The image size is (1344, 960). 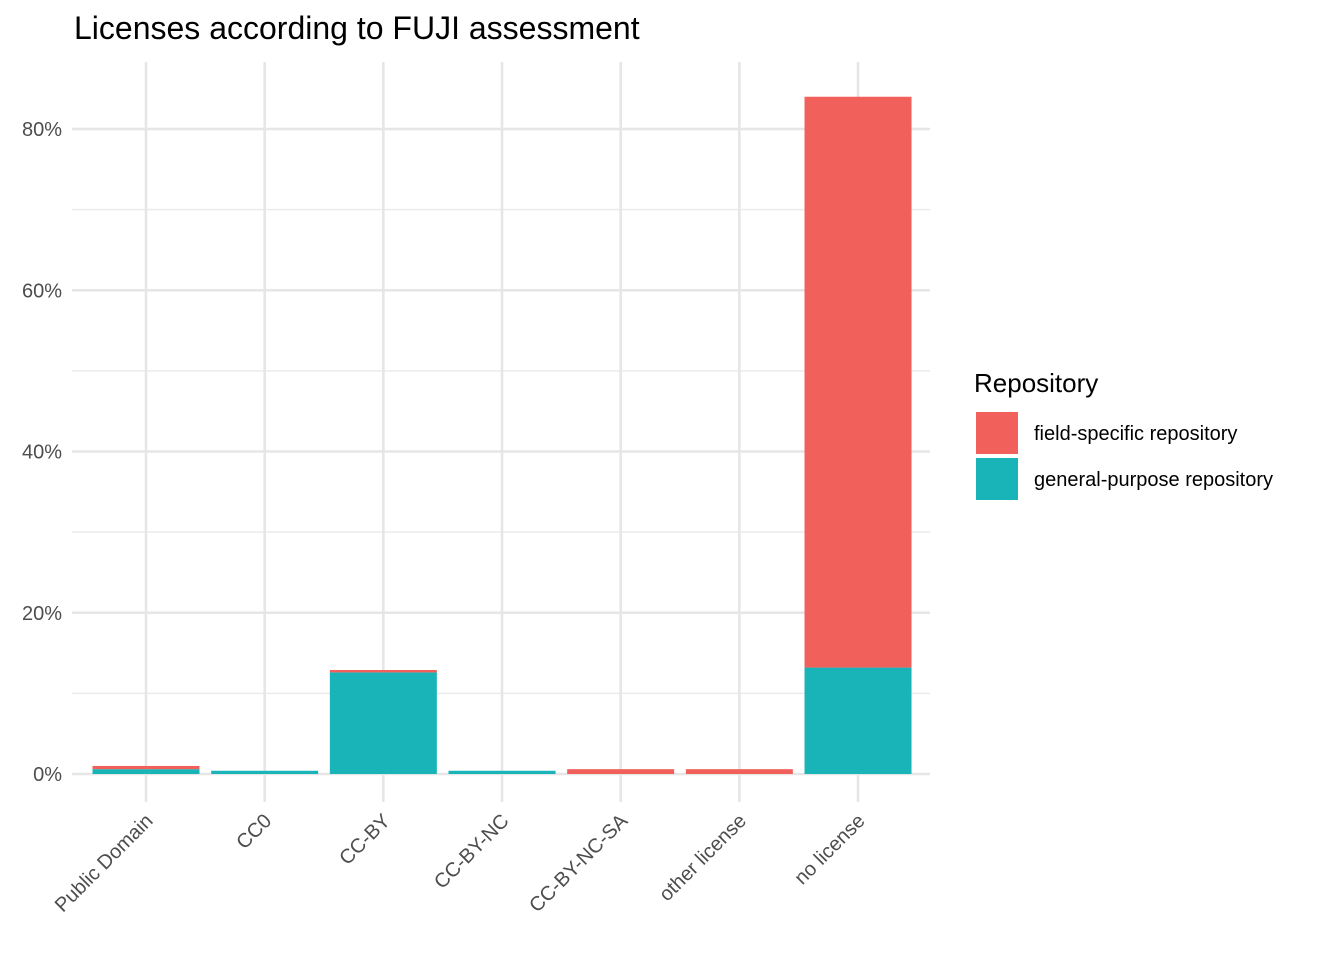 I want to click on y-tick-label: 80%, so click(x=42, y=130).